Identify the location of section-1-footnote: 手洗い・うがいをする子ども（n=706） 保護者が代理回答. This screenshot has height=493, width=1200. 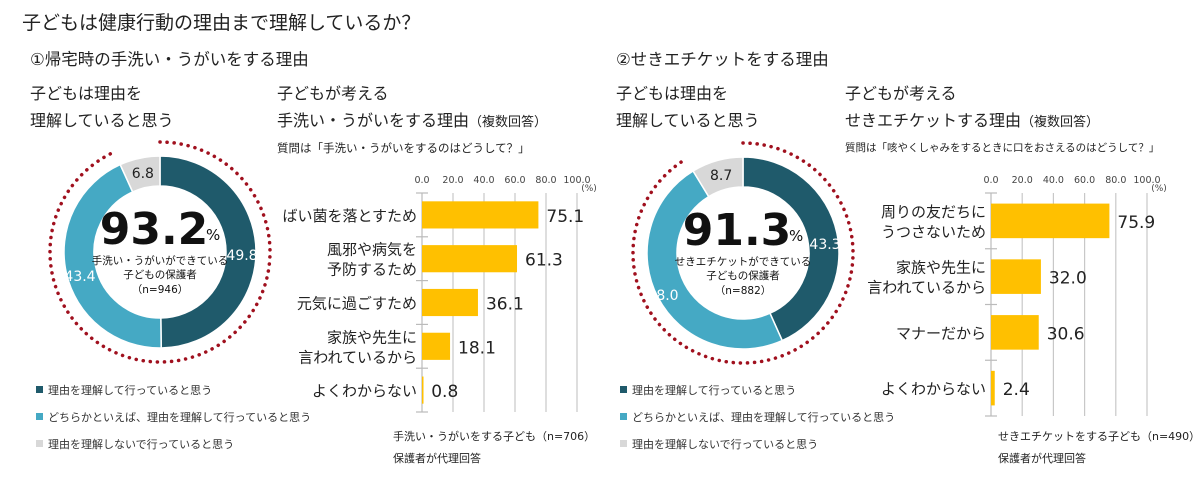
(494, 448).